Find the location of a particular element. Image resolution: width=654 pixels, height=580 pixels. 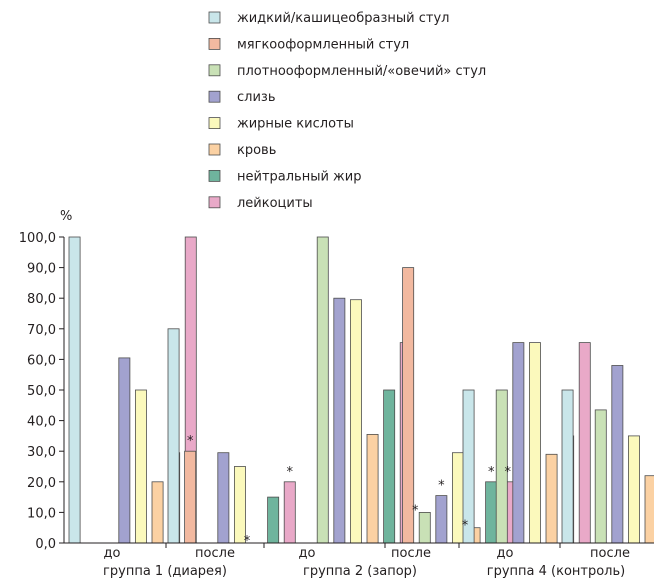

y-tick-label: 0,0 is located at coordinates (45, 544).